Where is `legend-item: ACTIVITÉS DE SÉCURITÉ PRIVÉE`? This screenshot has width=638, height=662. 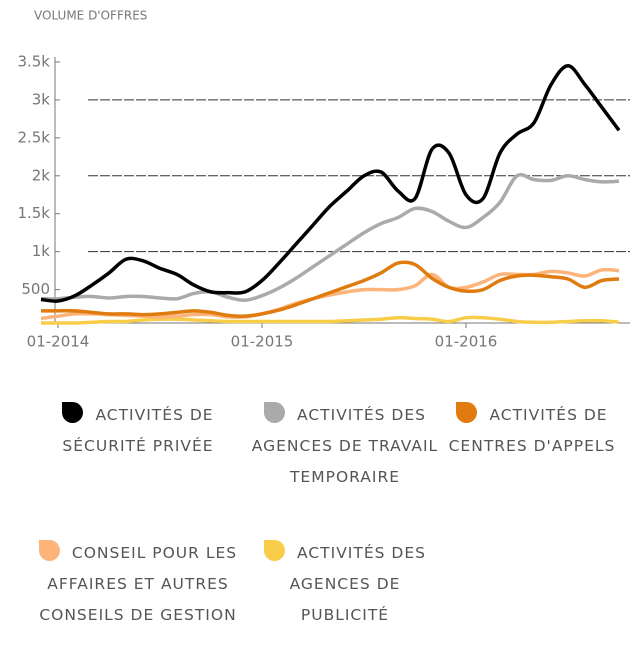 legend-item: ACTIVITÉS DE SÉCURITÉ PRIVÉE is located at coordinates (138, 431).